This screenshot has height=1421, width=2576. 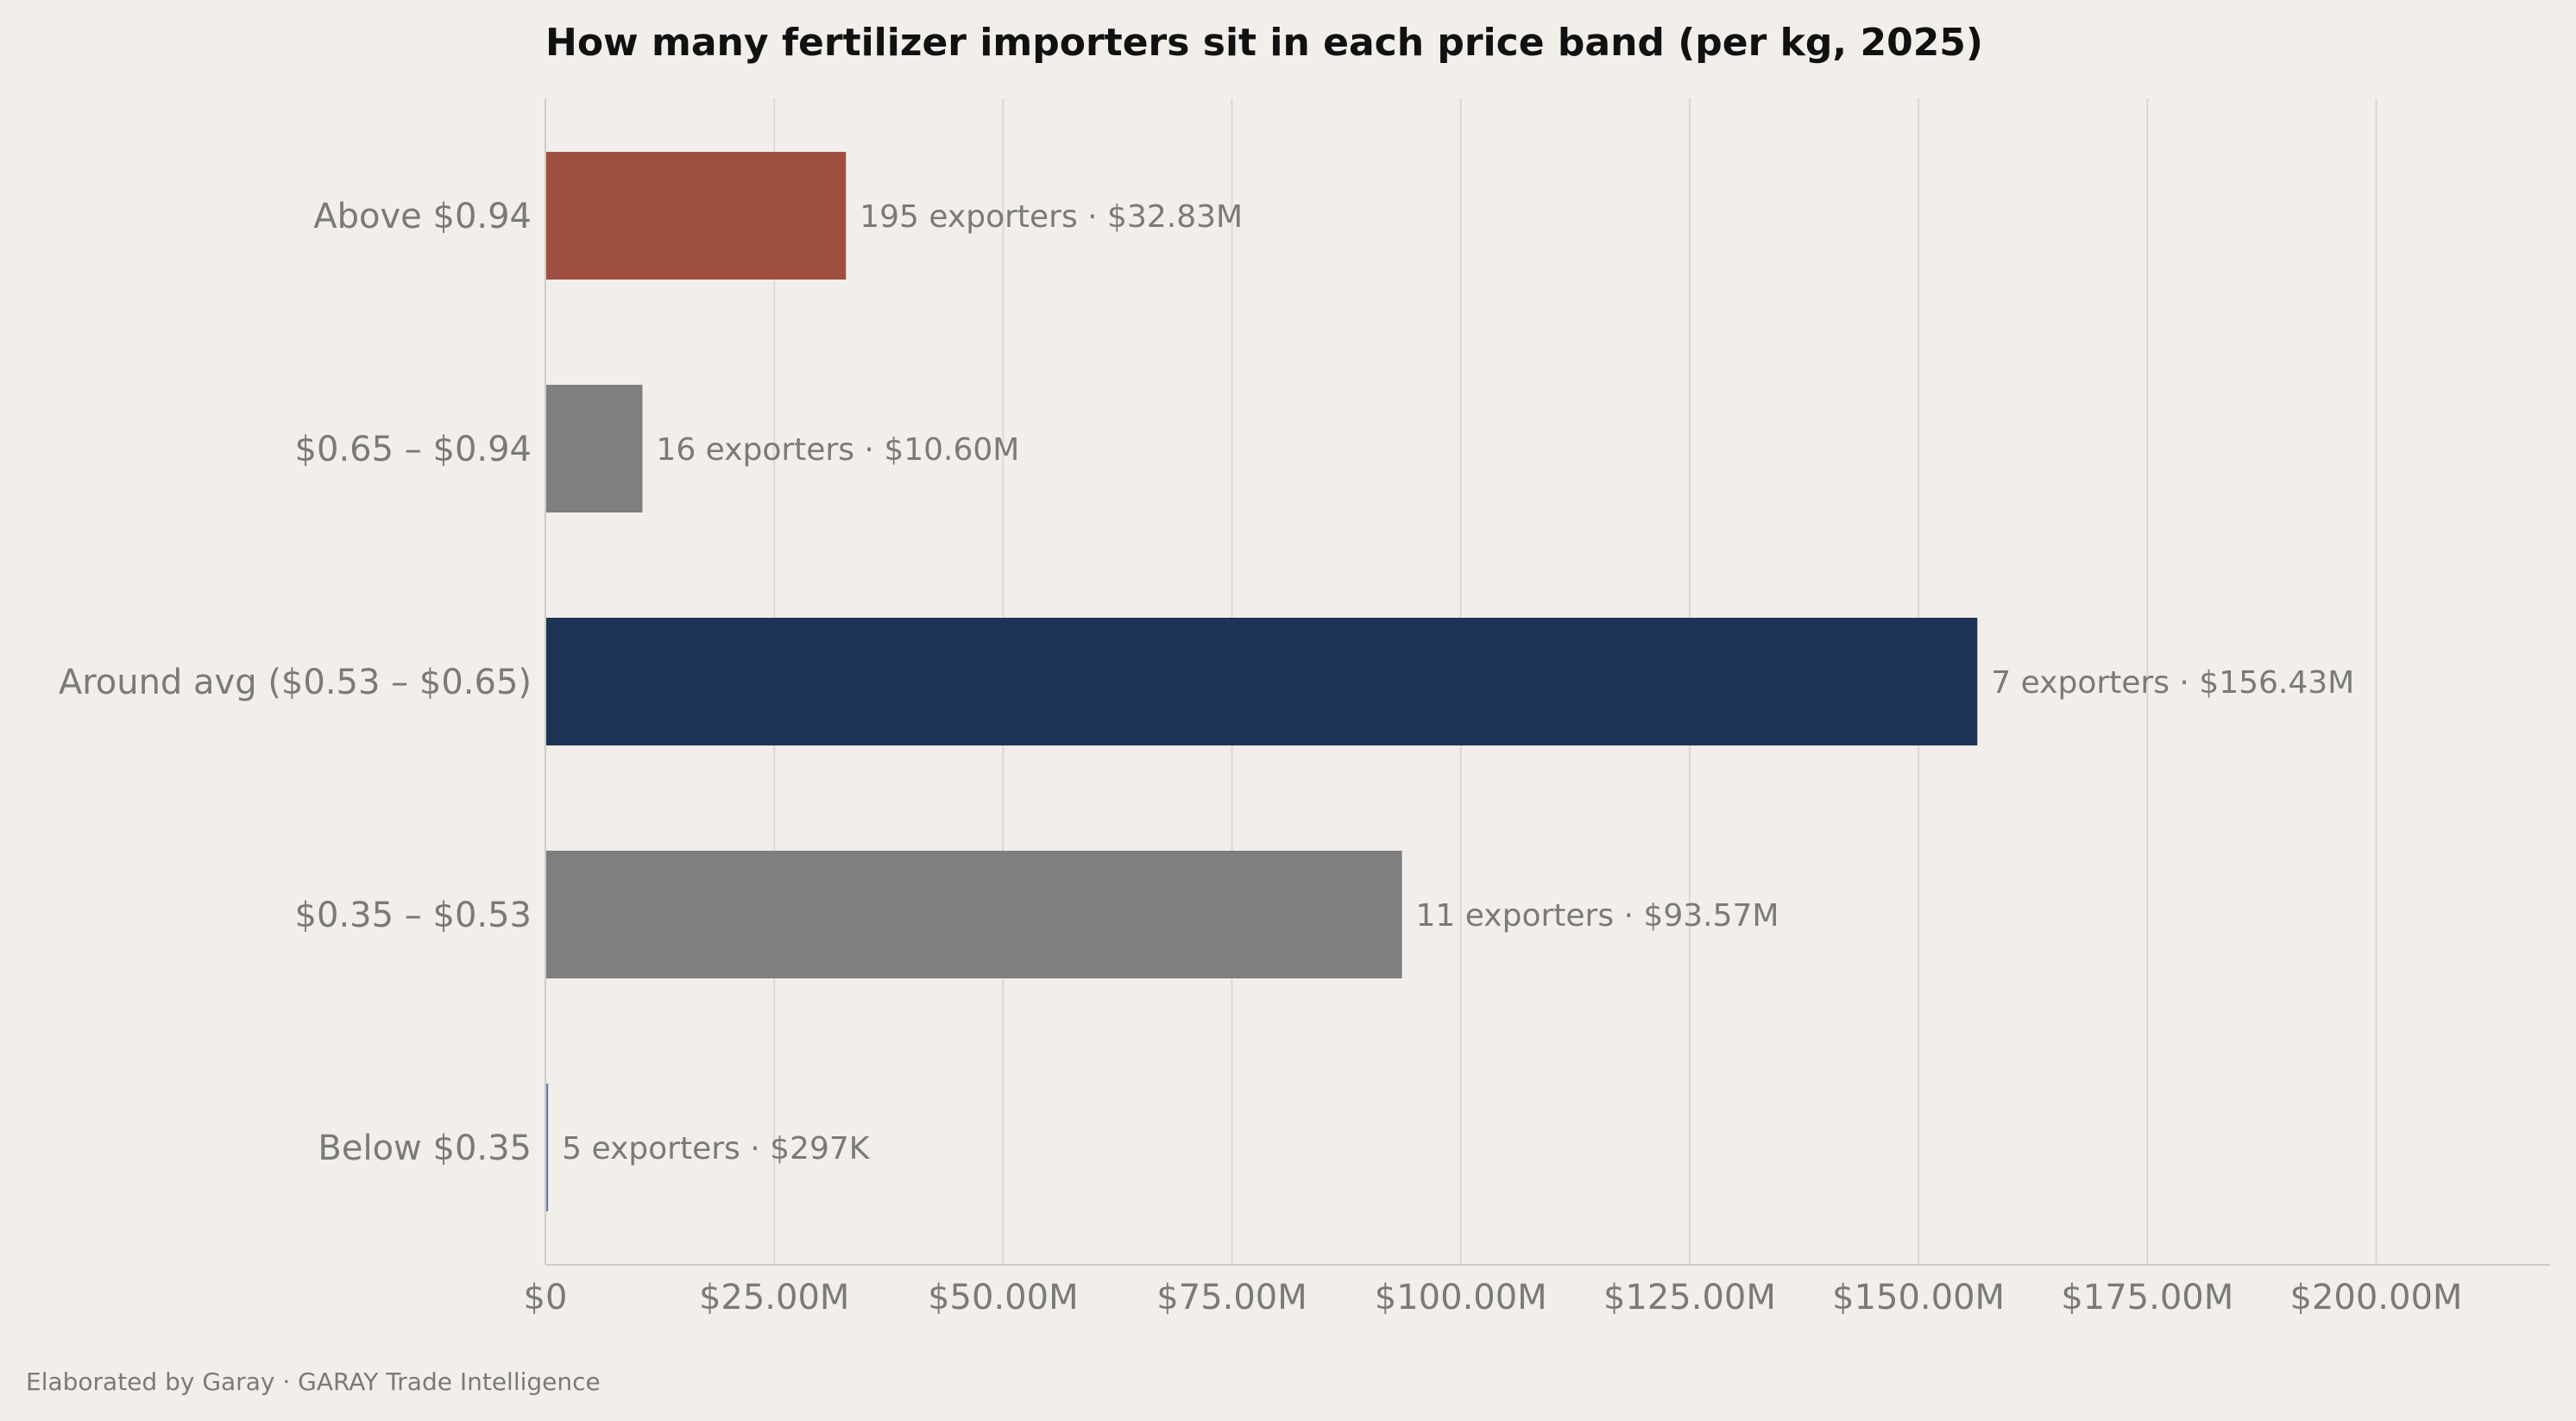 I want to click on x-tick-label: $25.00M, so click(x=774, y=1297).